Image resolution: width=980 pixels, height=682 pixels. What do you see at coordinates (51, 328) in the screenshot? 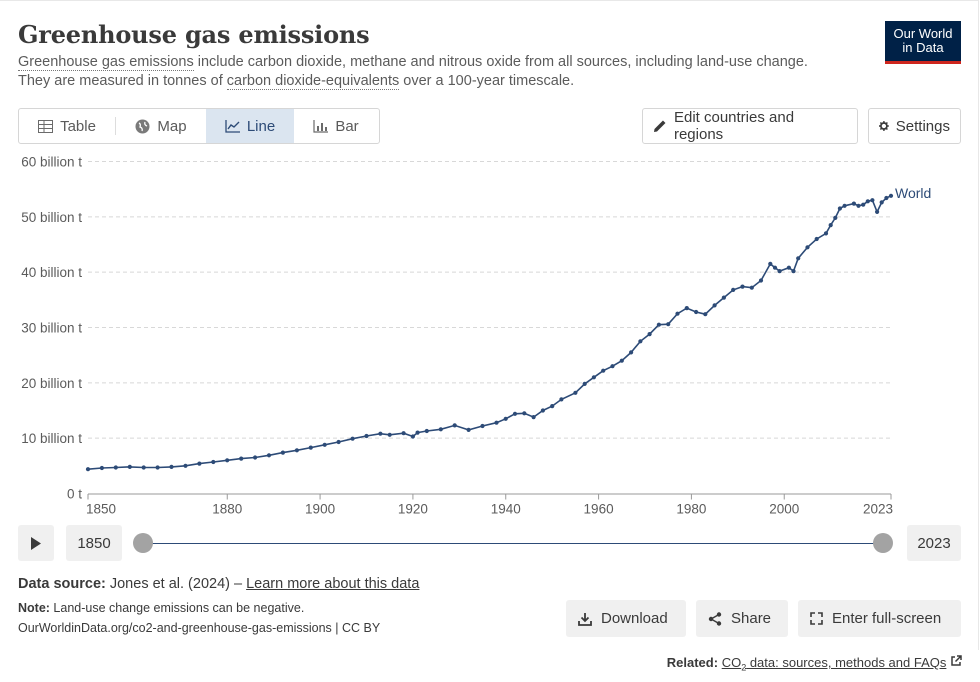
I see `y-tick-label: 30 billion t` at bounding box center [51, 328].